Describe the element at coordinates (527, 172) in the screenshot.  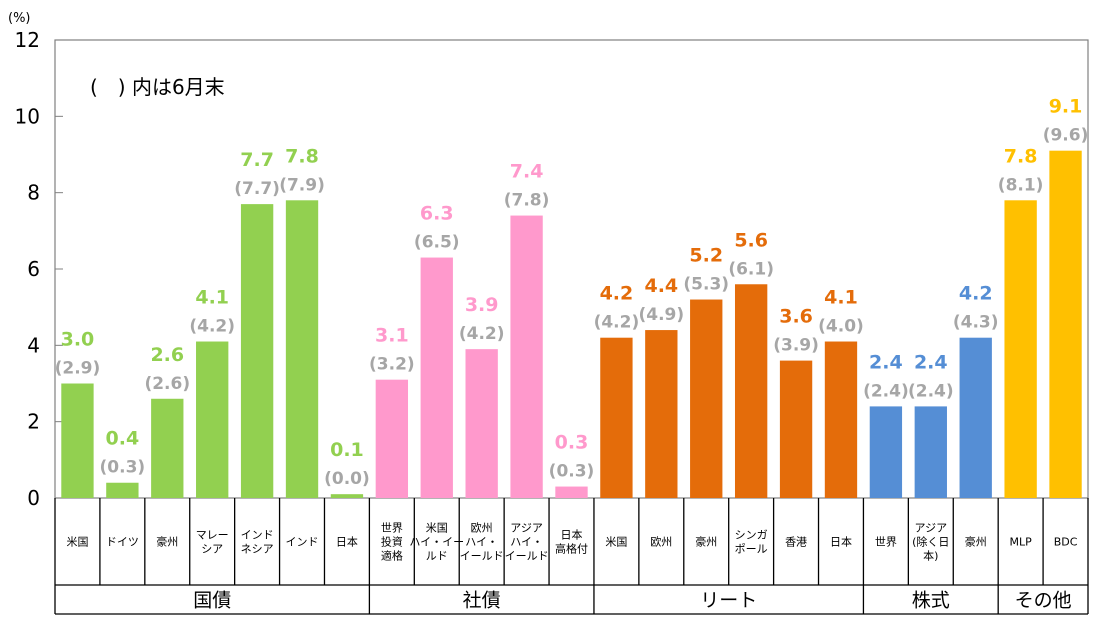
I see `value-label: 7.4` at that location.